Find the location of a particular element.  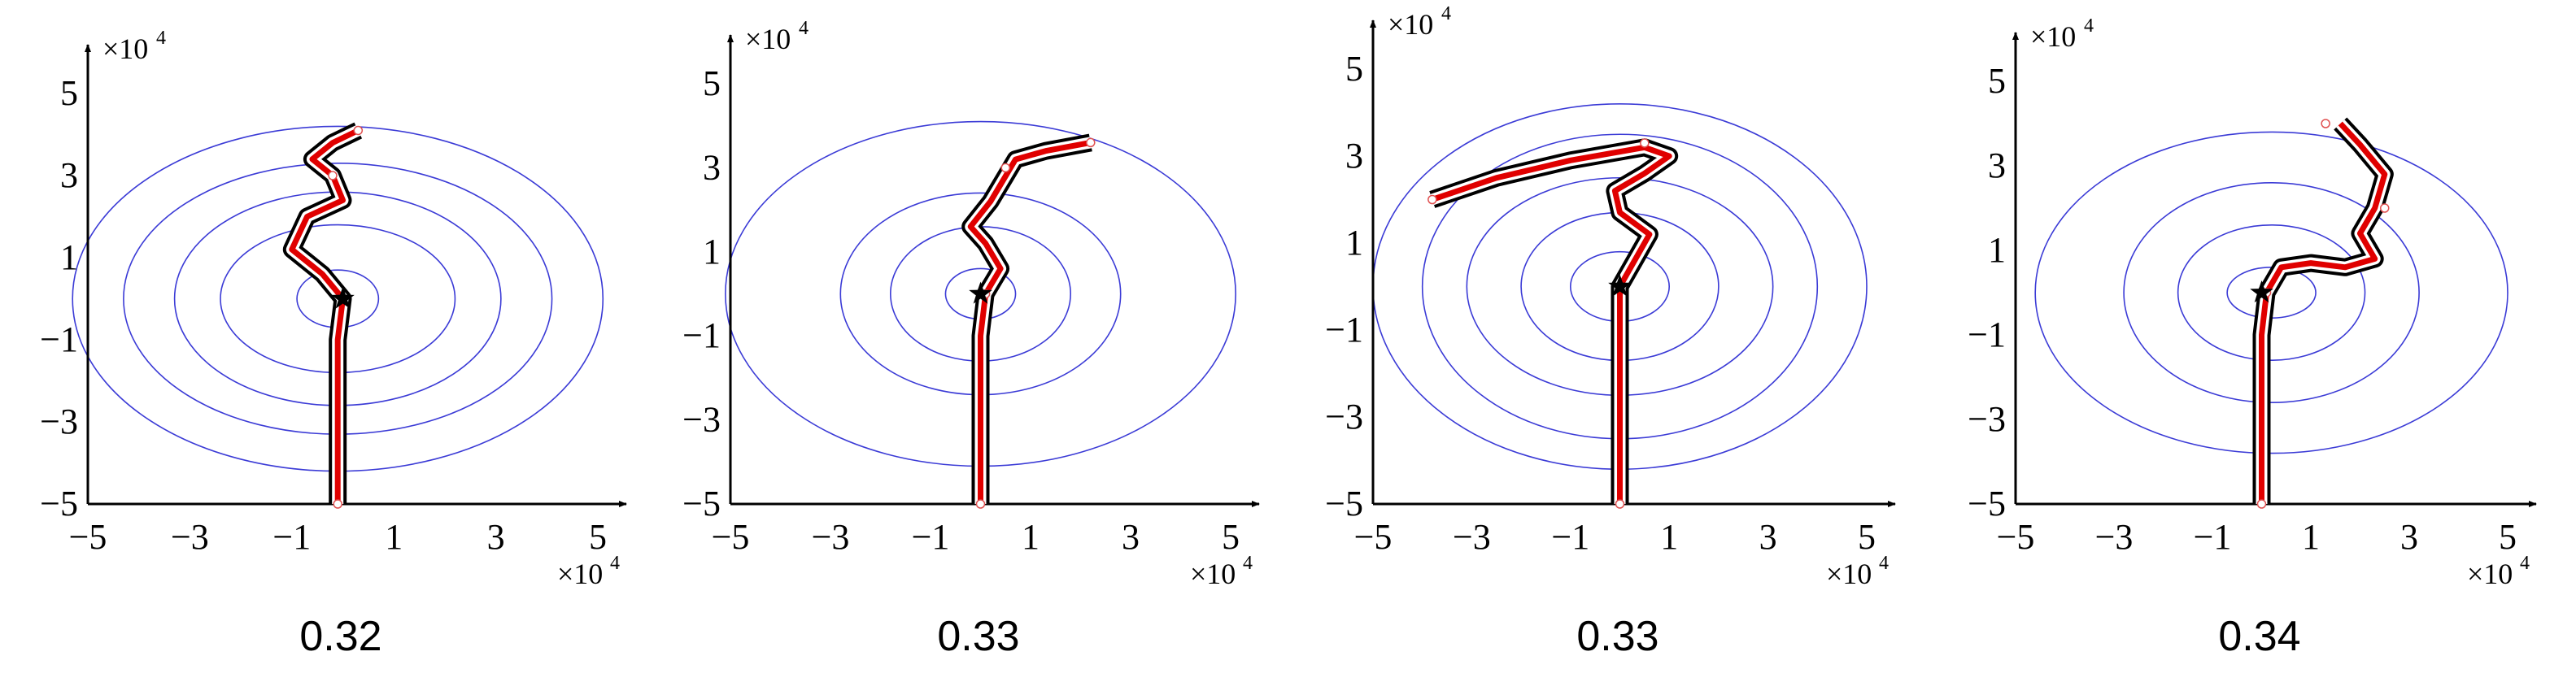

panel-caption: 0.32 is located at coordinates (340, 636).